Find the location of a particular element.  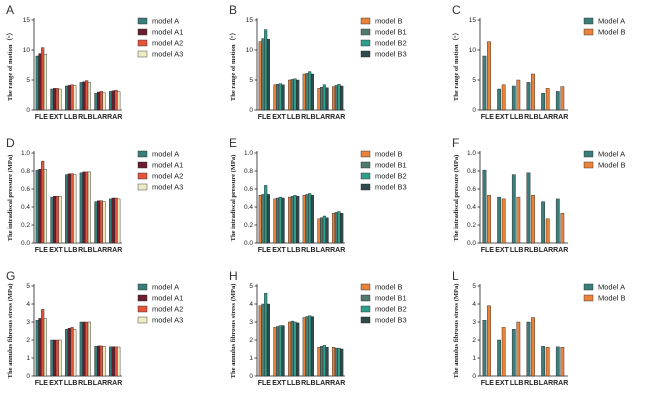

y-tick-label: 0.4 is located at coordinates (471, 207).